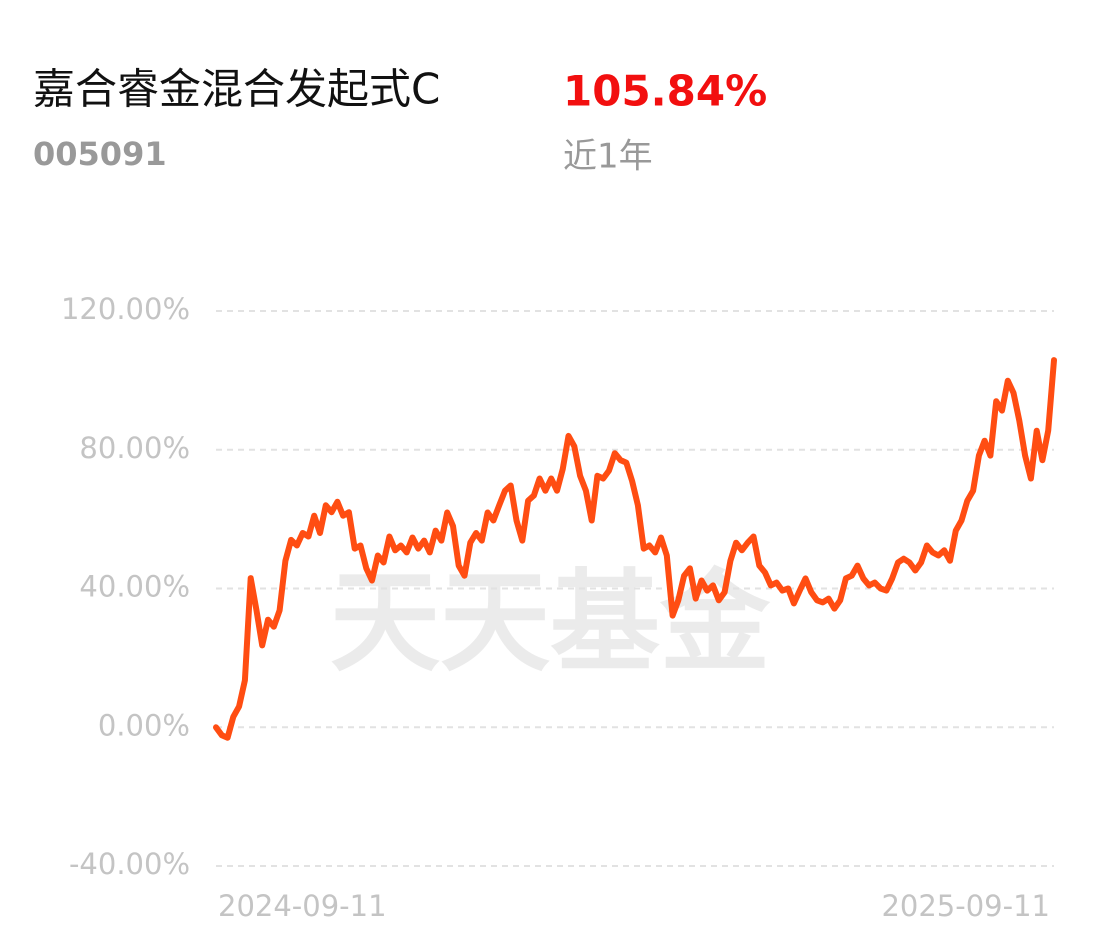 This screenshot has width=1102, height=951. I want to click on return-period: 近1年, so click(608, 157).